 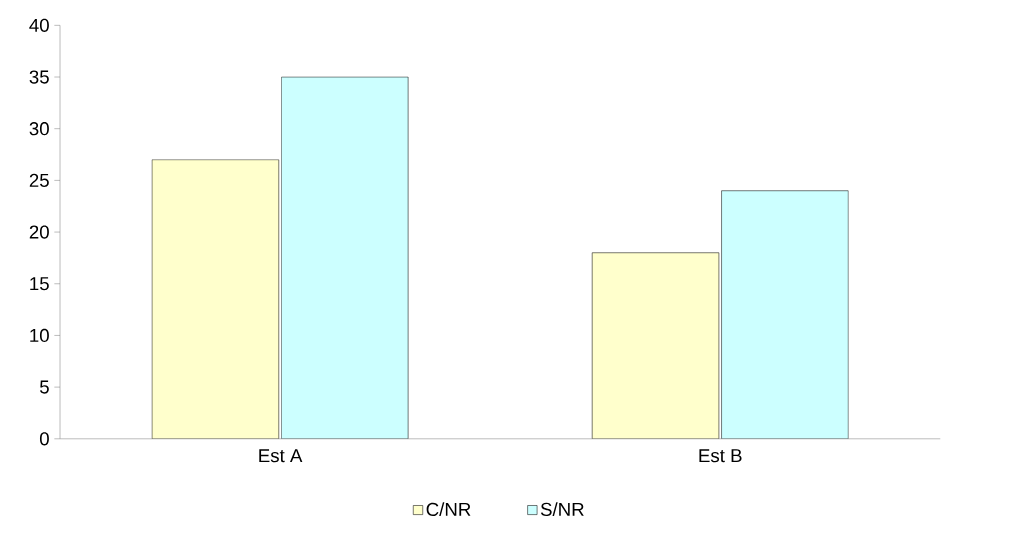 What do you see at coordinates (39, 25) in the screenshot?
I see `y-tick-label: 40` at bounding box center [39, 25].